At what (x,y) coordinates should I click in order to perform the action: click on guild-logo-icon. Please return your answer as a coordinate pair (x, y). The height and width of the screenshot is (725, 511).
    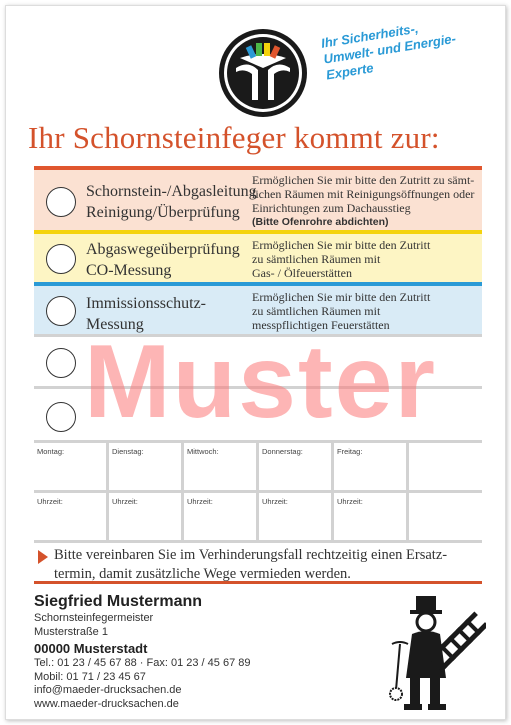
    Looking at the image, I should click on (263, 73).